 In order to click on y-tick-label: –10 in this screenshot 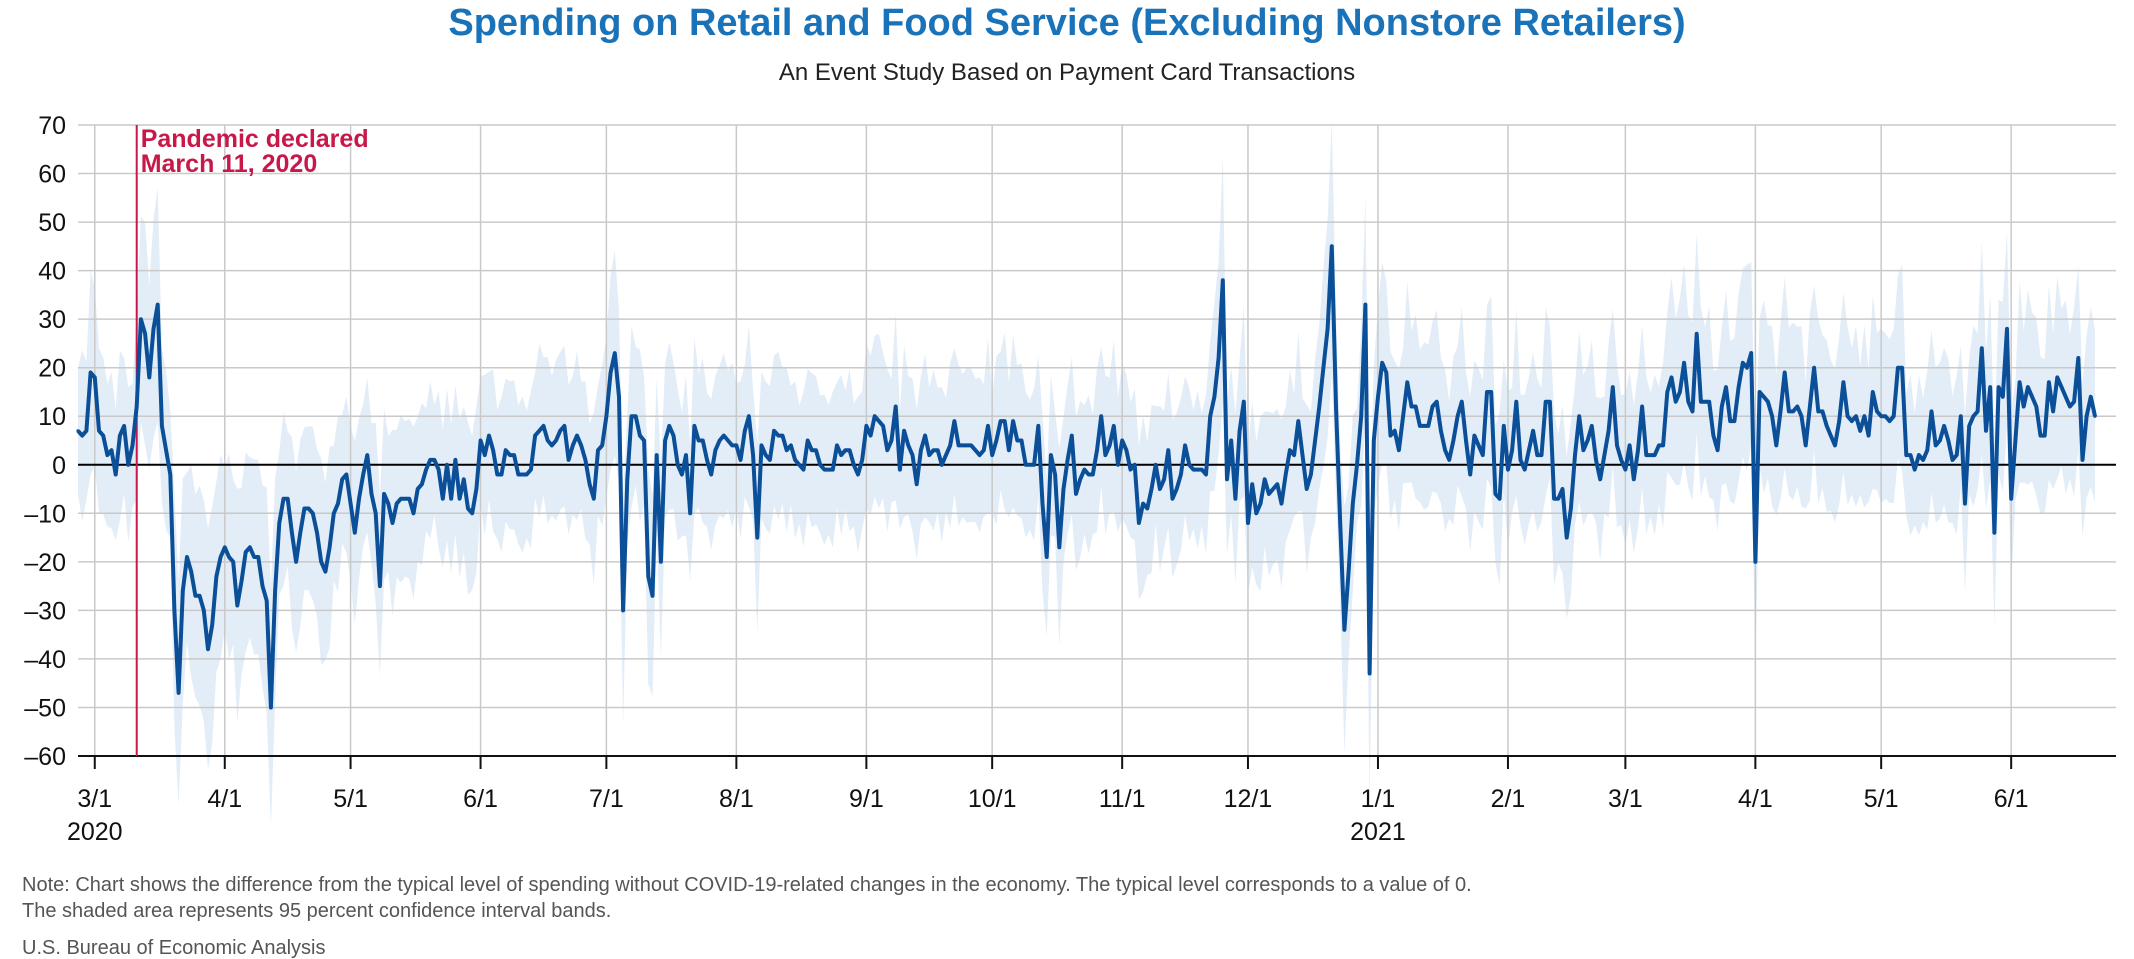, I will do `click(45, 514)`.